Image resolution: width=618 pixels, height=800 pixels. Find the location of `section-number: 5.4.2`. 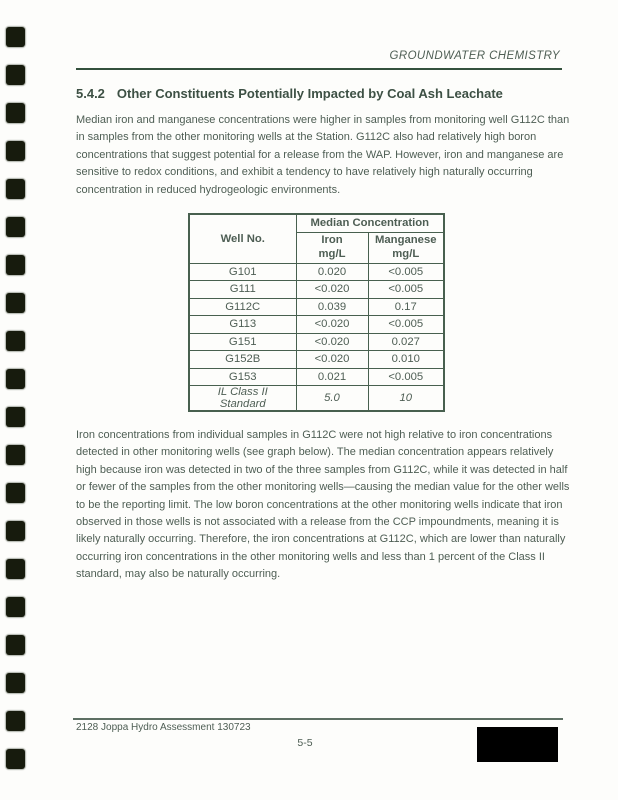

section-number: 5.4.2 is located at coordinates (90, 93).